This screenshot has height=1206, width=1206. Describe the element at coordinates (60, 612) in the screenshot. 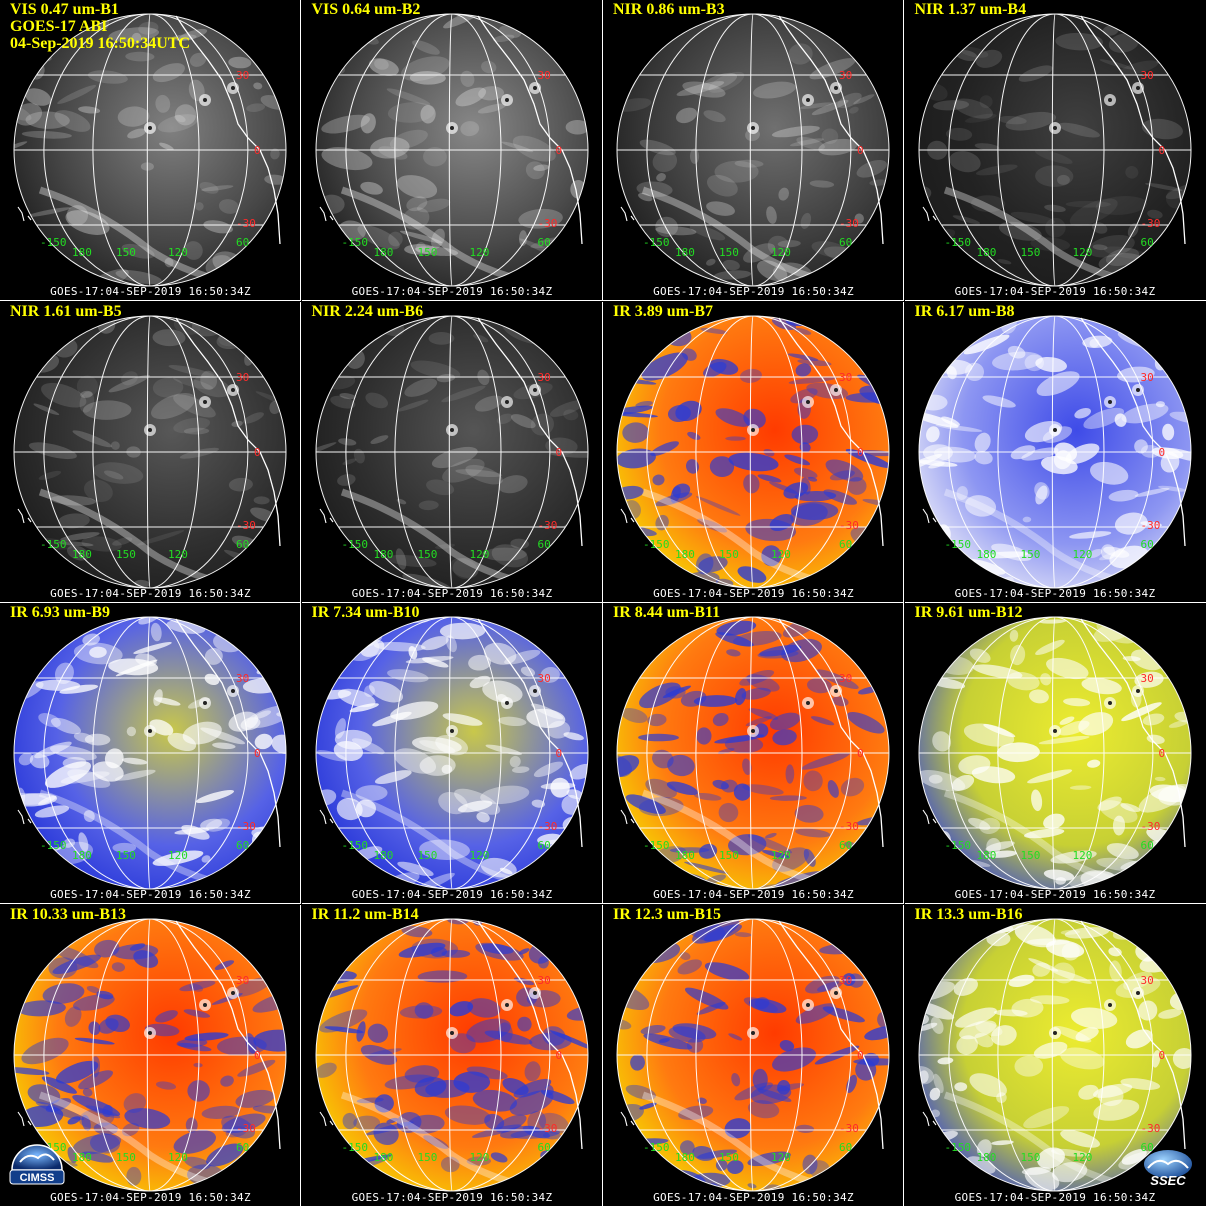

I see `band-title: IR 6.93 um-B9` at that location.